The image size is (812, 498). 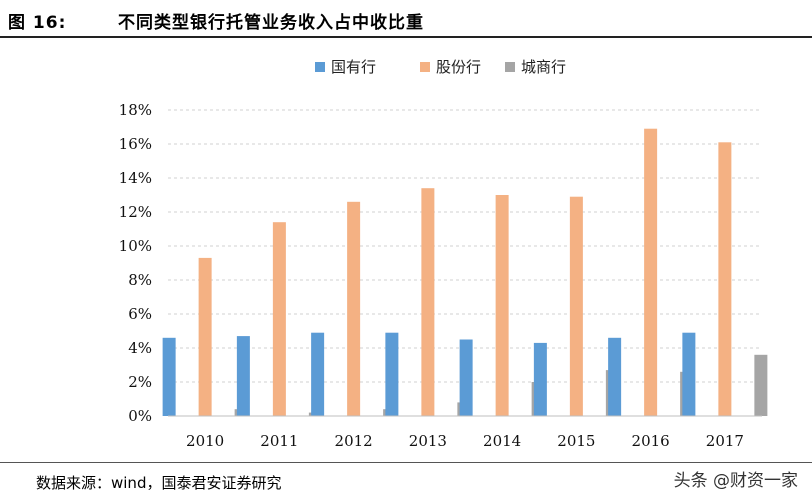 I want to click on x-tick-label: 2010, so click(x=205, y=441).